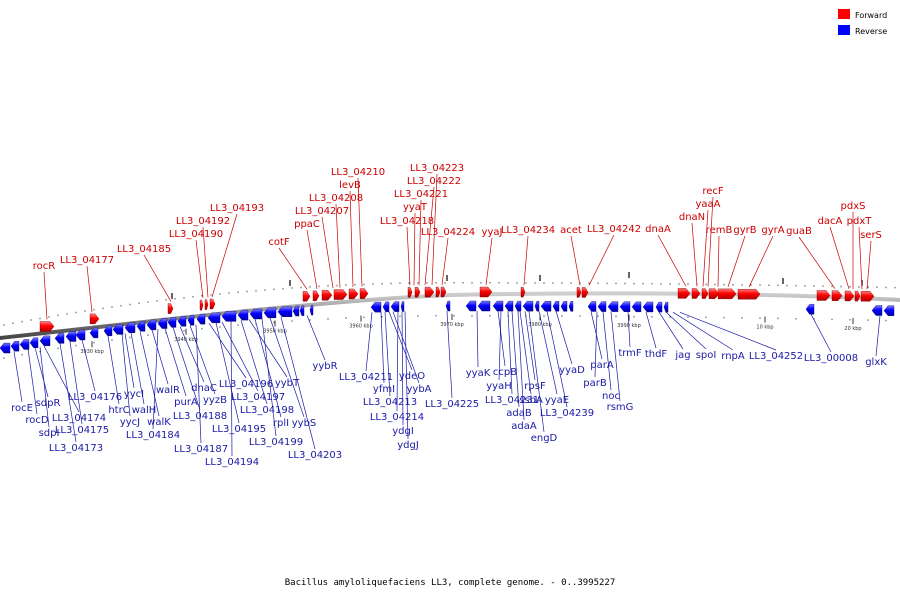 The height and width of the screenshot is (600, 900). What do you see at coordinates (831, 358) in the screenshot?
I see `reverse-gene-label: LL3_00008` at bounding box center [831, 358].